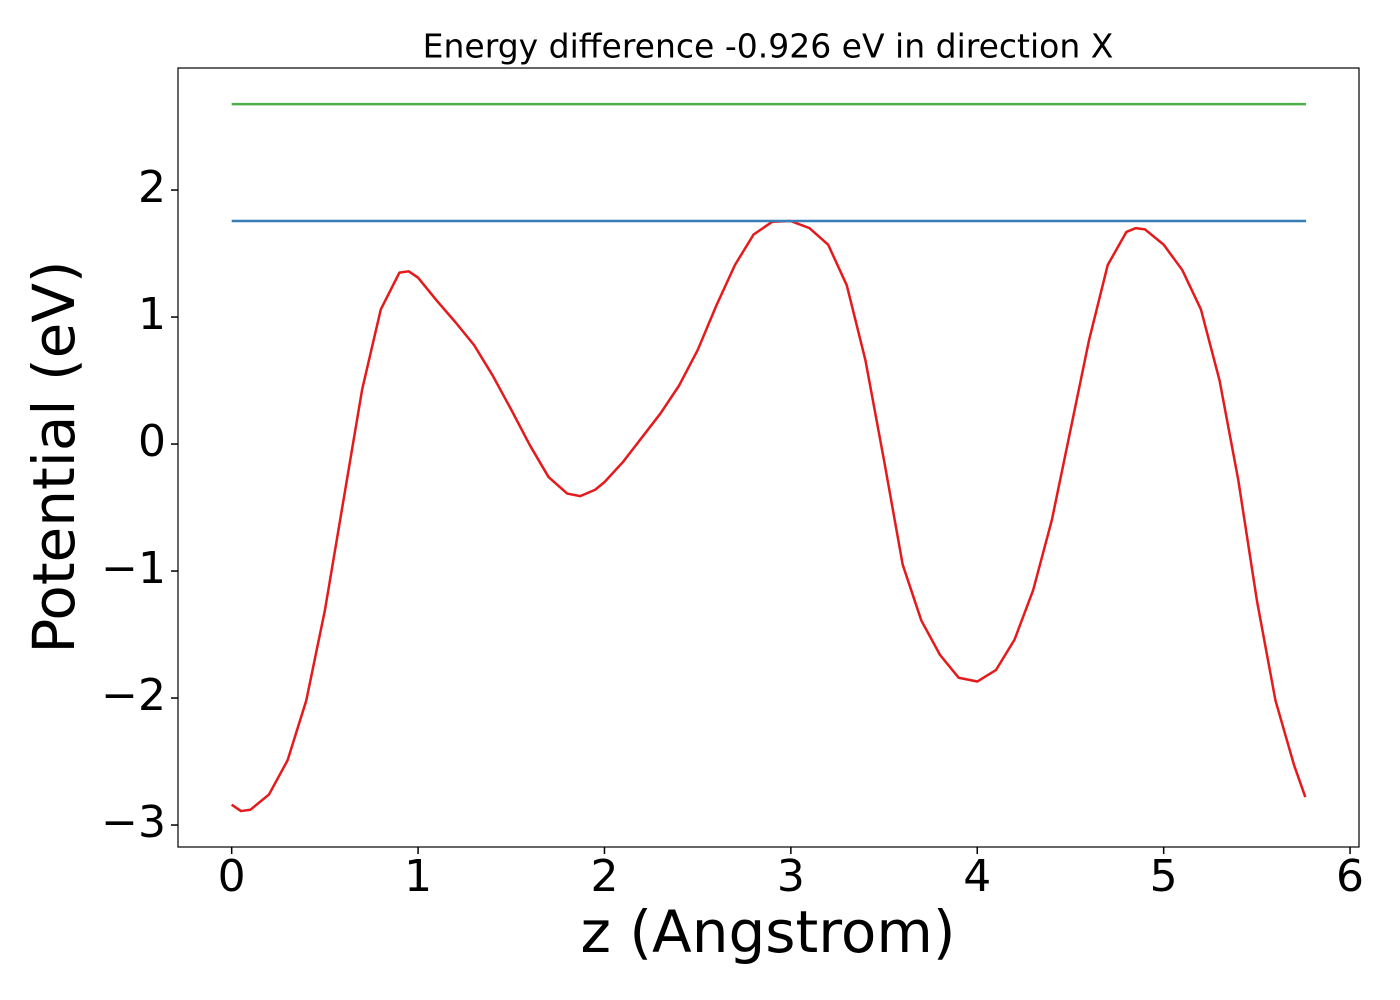 This screenshot has height=1000, width=1400. I want to click on x-tick-label: 2, so click(604, 876).